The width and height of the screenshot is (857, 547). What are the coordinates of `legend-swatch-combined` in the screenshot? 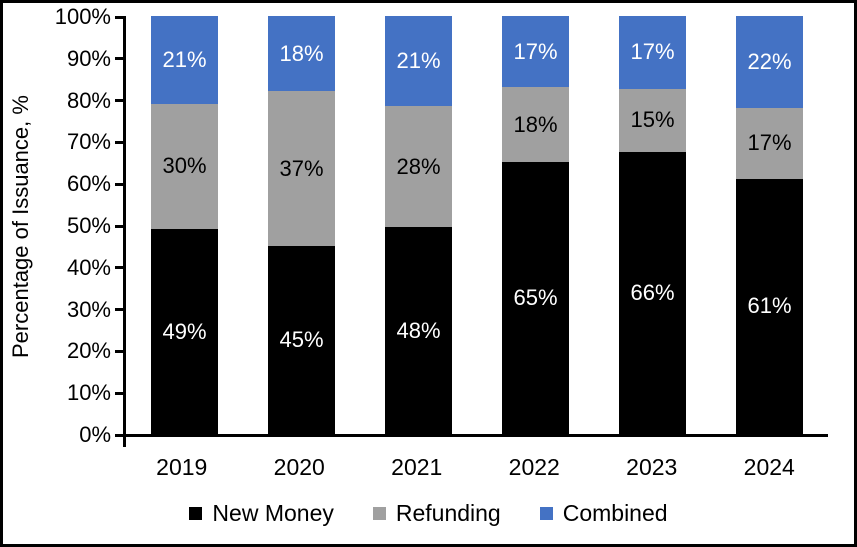 It's located at (546, 513).